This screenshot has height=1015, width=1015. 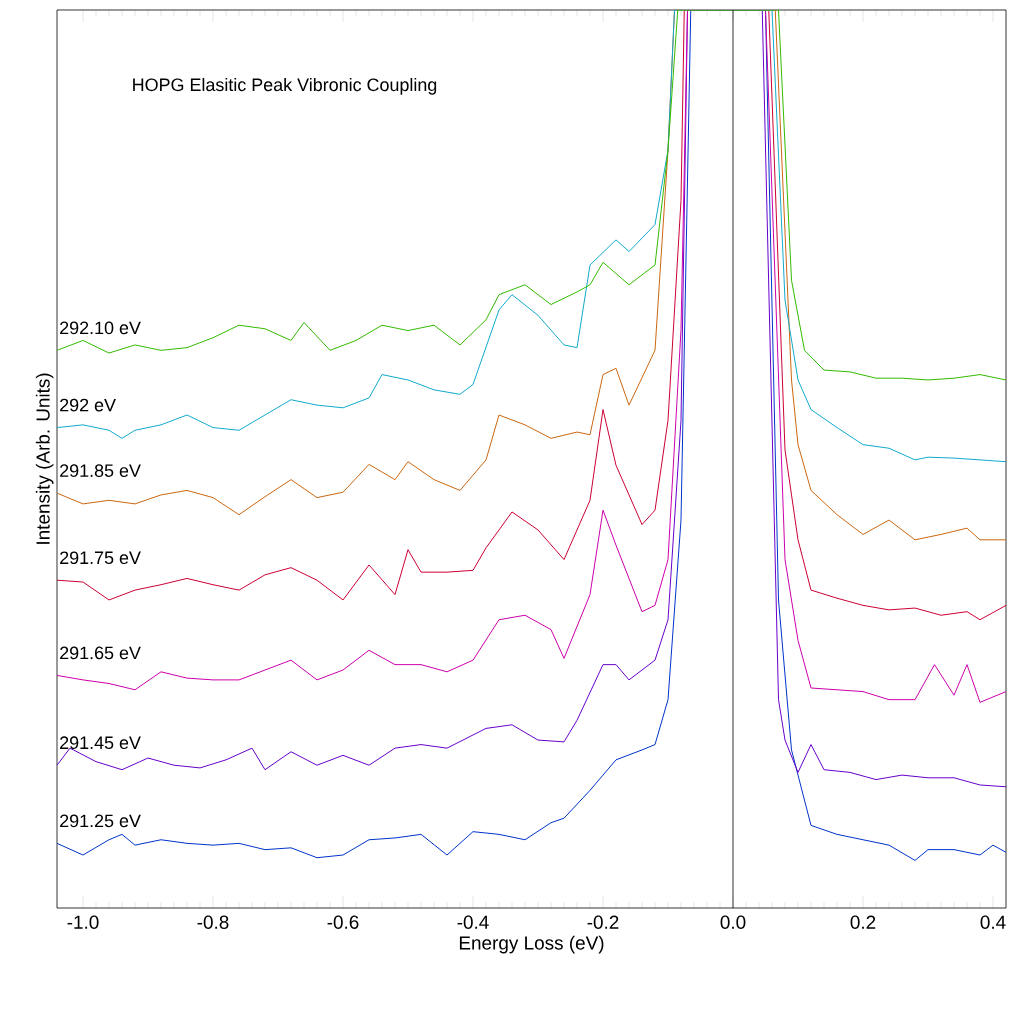 I want to click on y-axis-title: Intensity (Arb. Units), so click(x=44, y=458).